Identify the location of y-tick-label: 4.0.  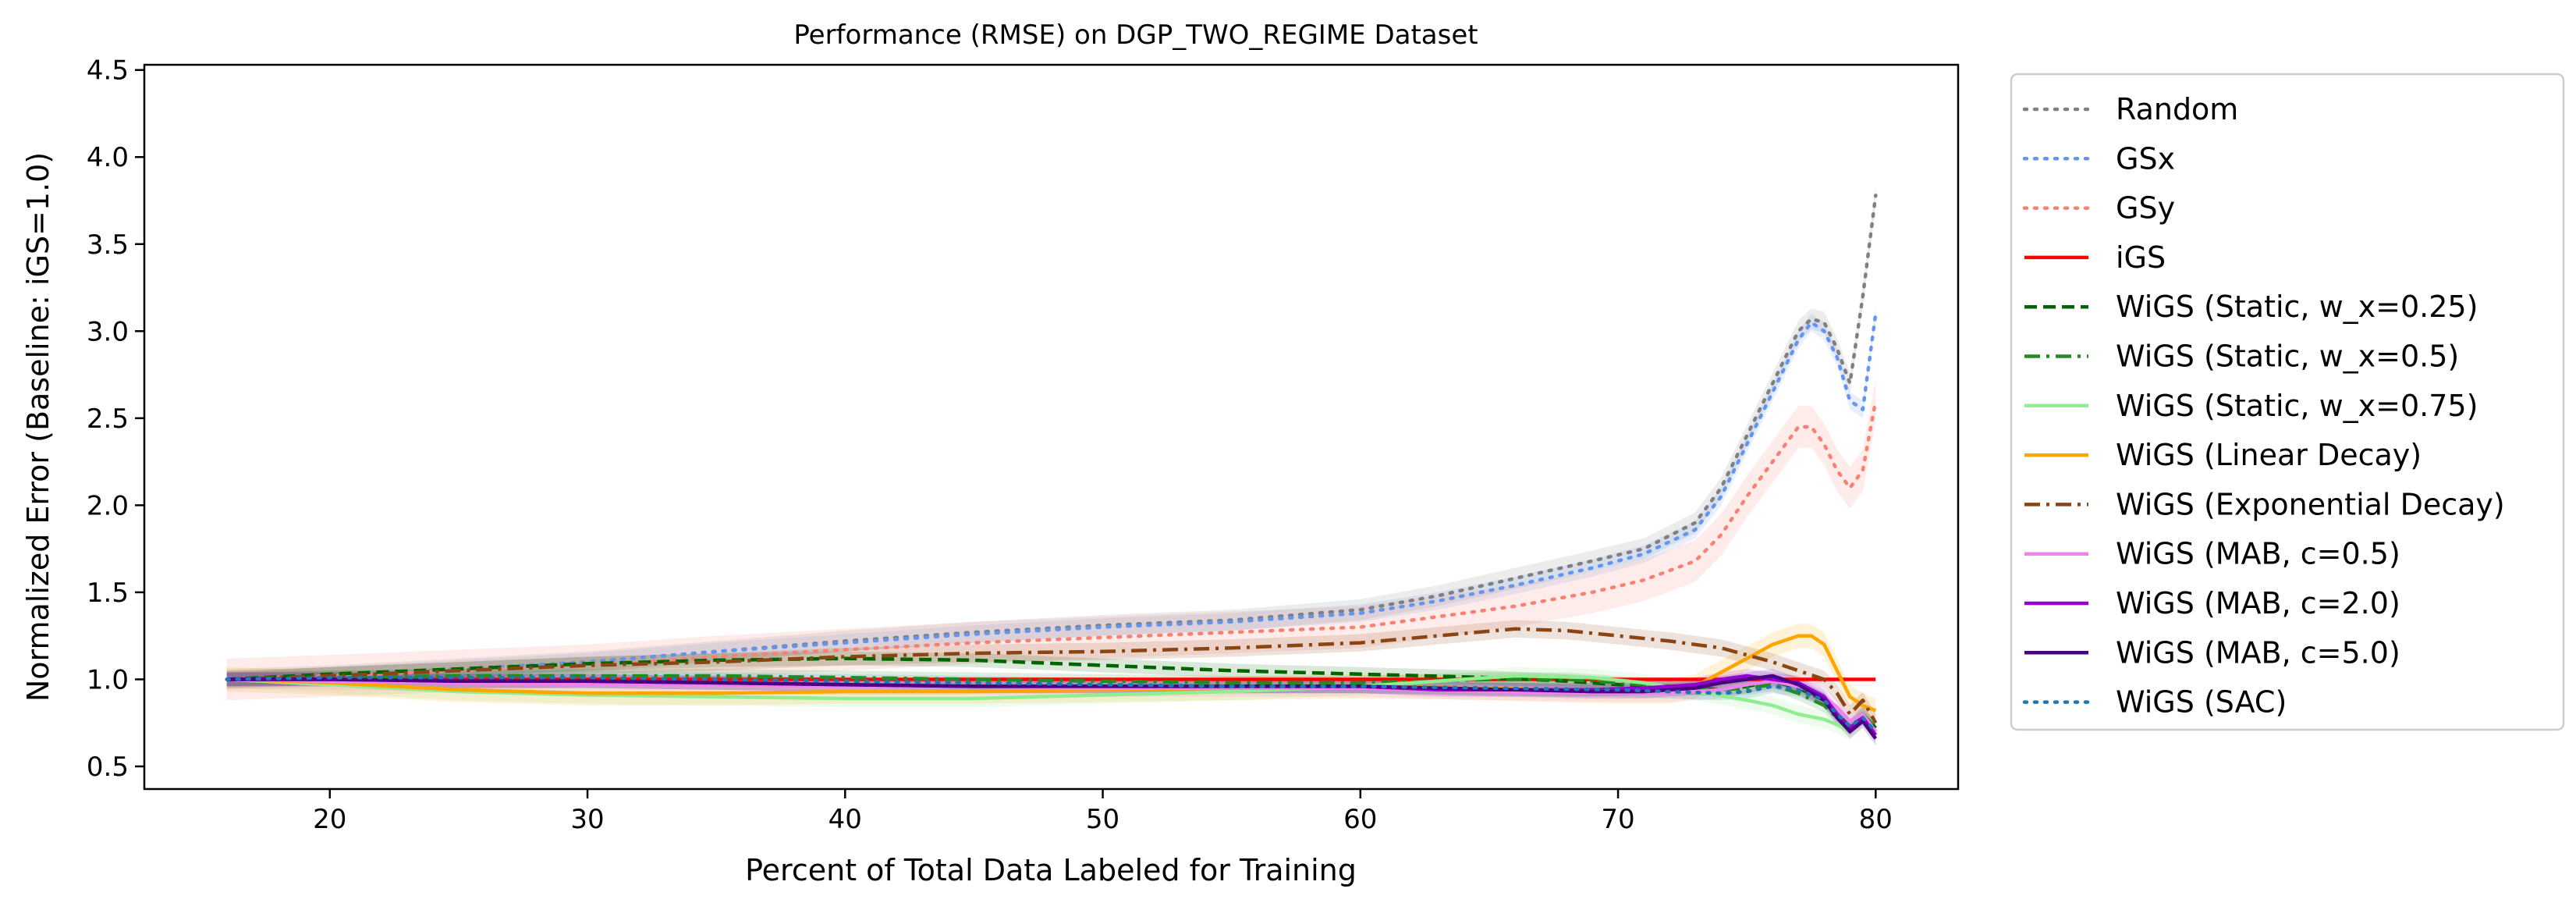
(108, 157).